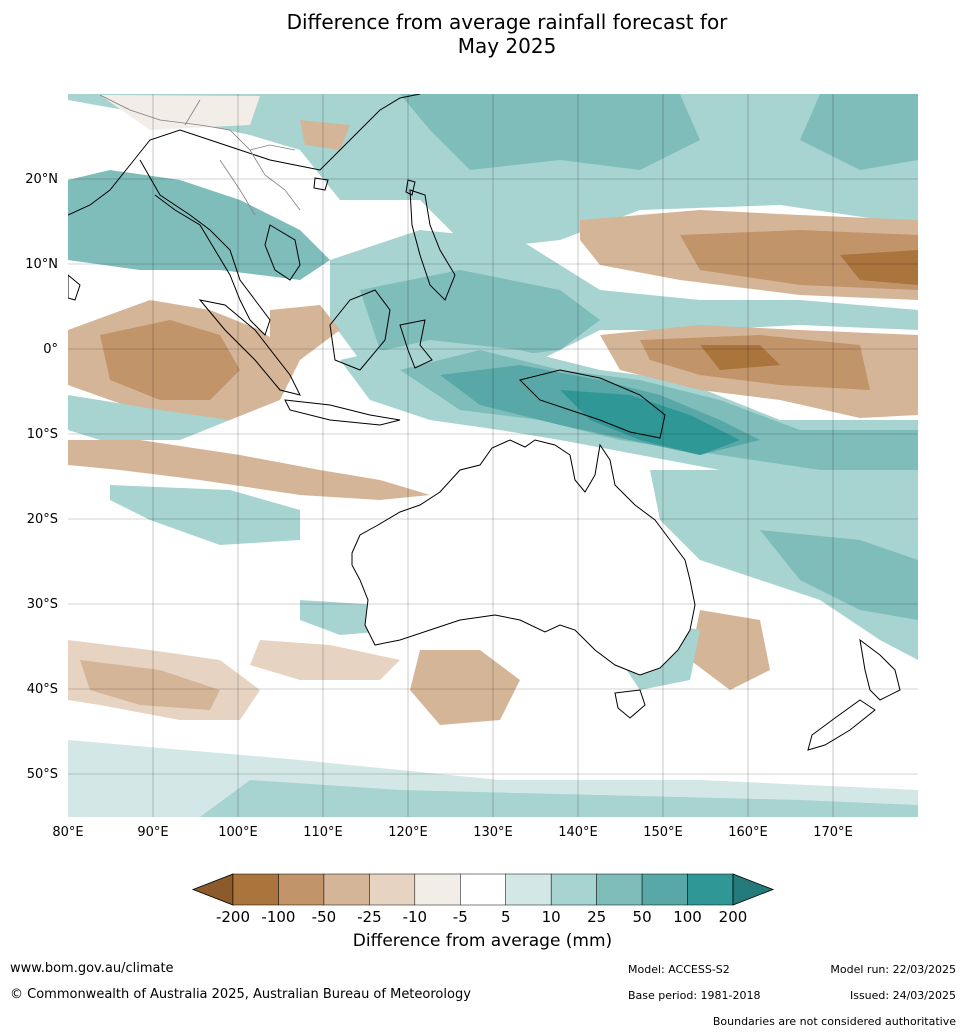 The height and width of the screenshot is (1035, 965). What do you see at coordinates (323, 832) in the screenshot?
I see `lon-label: 110°E` at bounding box center [323, 832].